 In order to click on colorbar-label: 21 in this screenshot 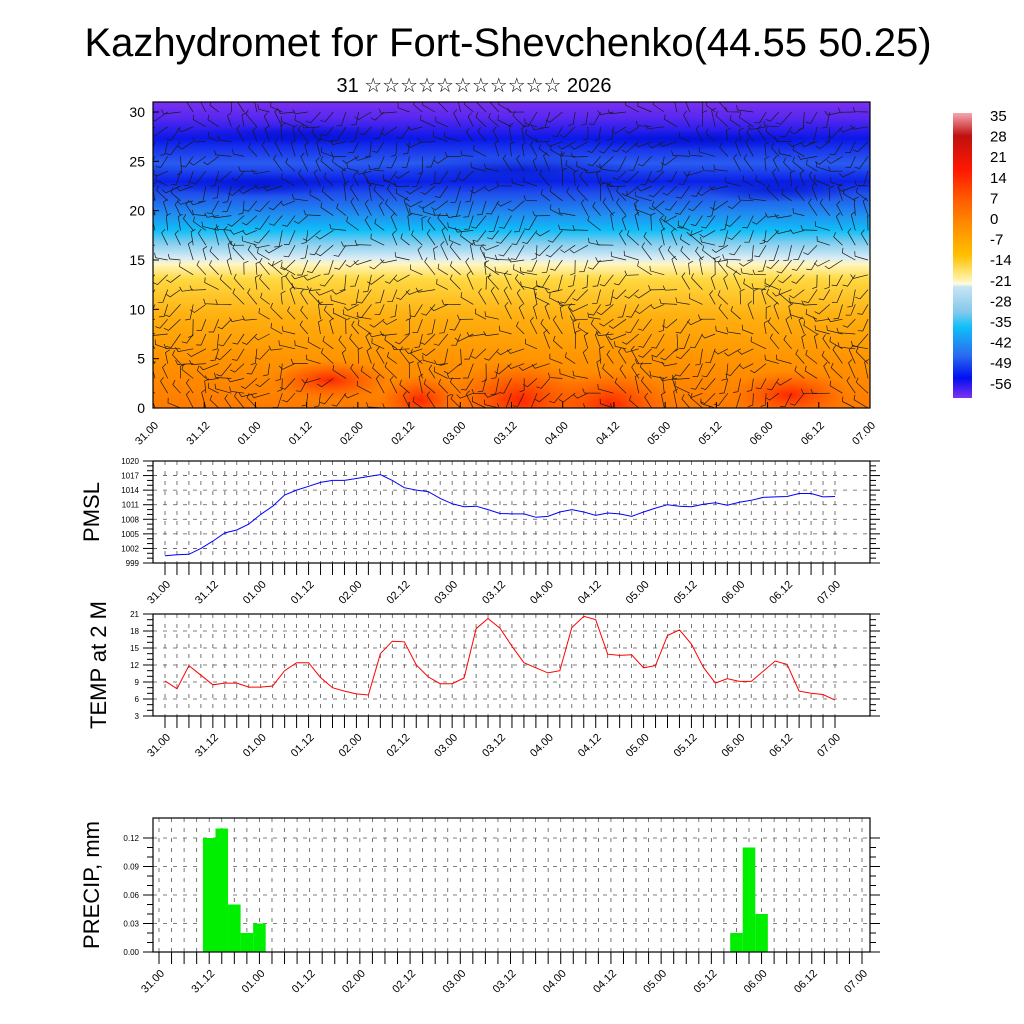, I will do `click(998, 157)`.